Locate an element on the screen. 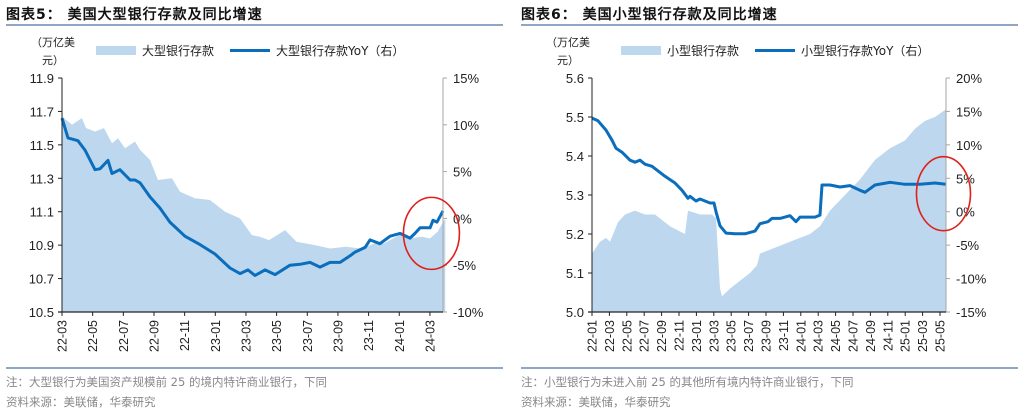  right-axis-tick-label: -15% is located at coordinates (971, 312).